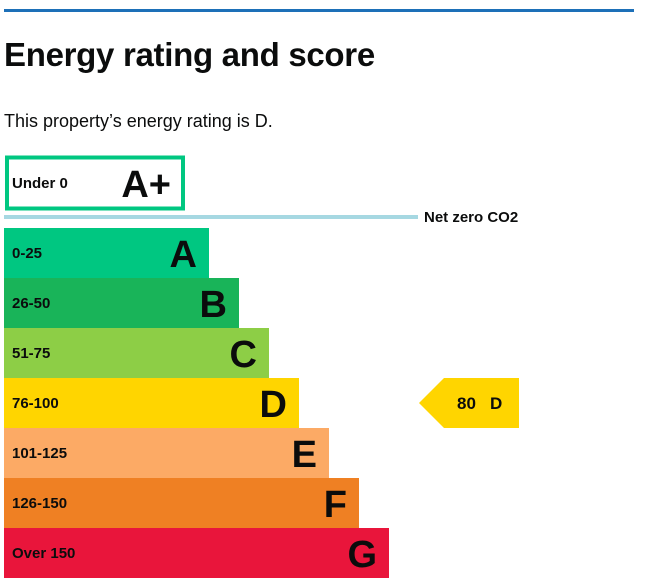 The height and width of the screenshot is (583, 647). What do you see at coordinates (39, 503) in the screenshot?
I see `band-f-range: 126-150` at bounding box center [39, 503].